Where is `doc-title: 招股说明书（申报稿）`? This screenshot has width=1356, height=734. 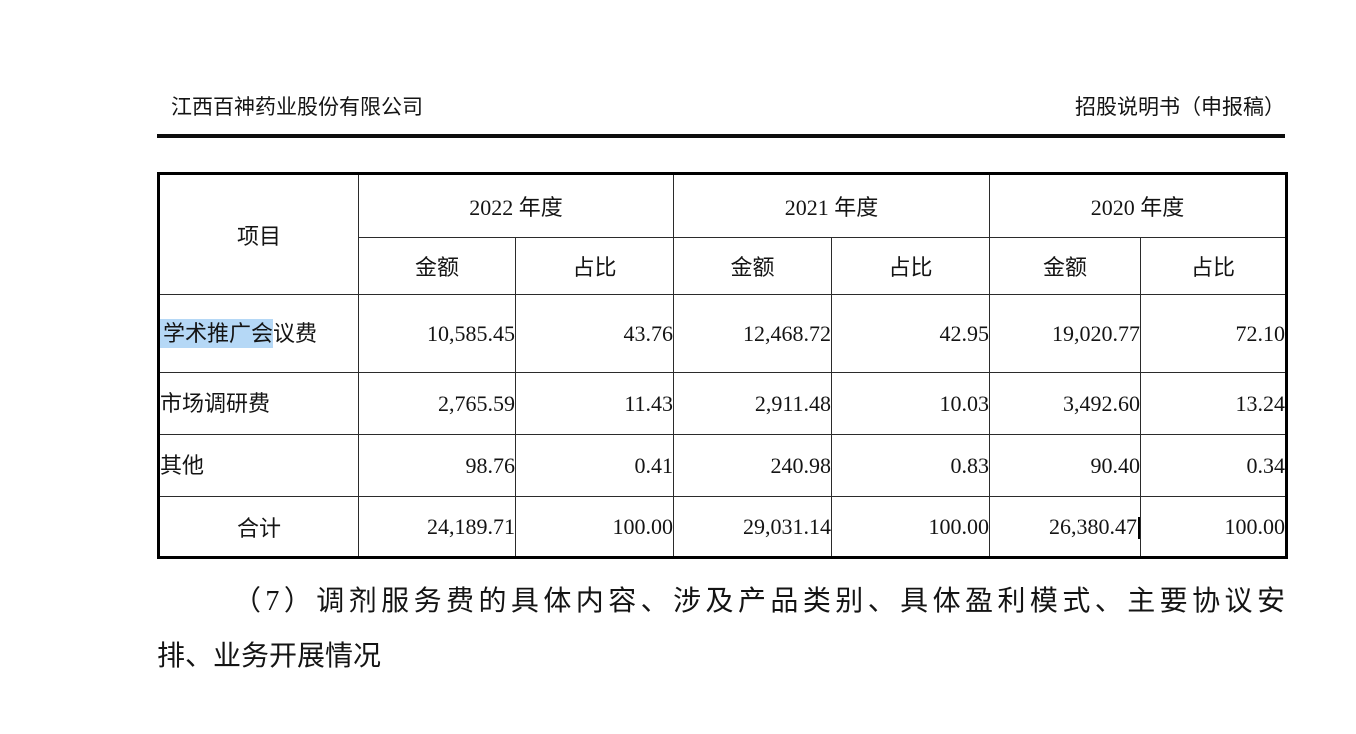 doc-title: 招股说明书（申报稿） is located at coordinates (1180, 107).